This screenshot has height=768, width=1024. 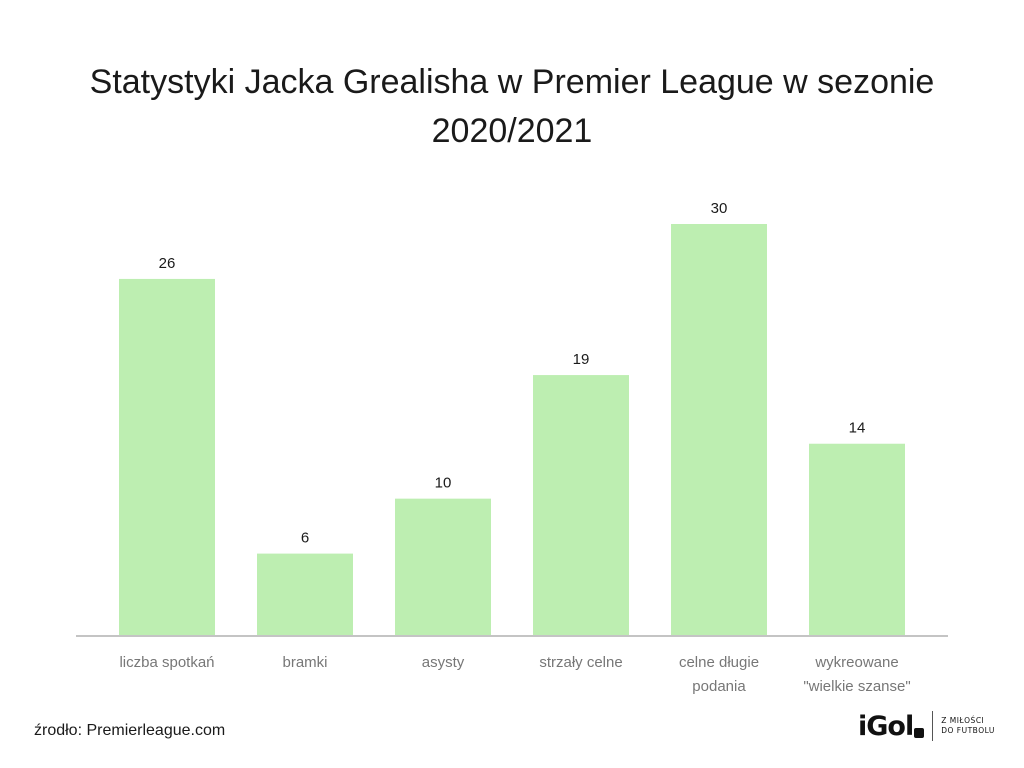 What do you see at coordinates (581, 359) in the screenshot?
I see `bar-value-label: 19` at bounding box center [581, 359].